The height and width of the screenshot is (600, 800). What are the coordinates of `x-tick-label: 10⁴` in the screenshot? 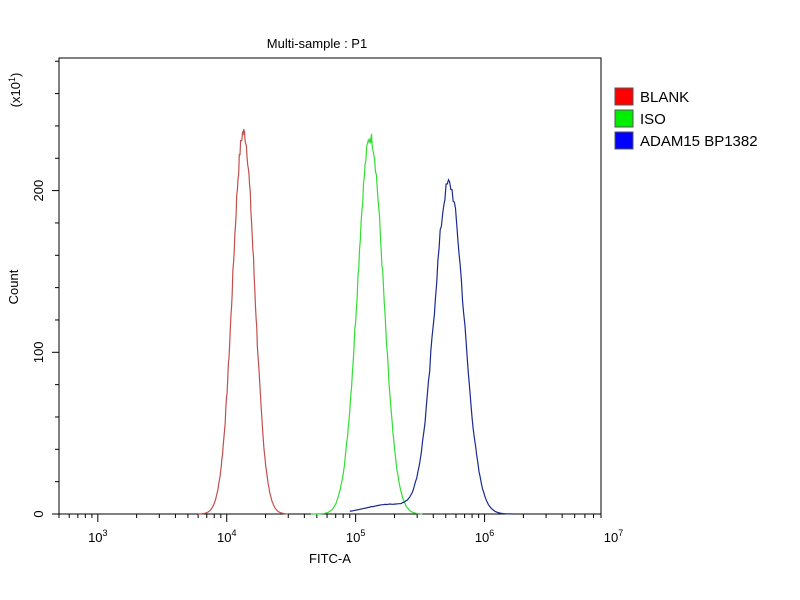 It's located at (226, 536).